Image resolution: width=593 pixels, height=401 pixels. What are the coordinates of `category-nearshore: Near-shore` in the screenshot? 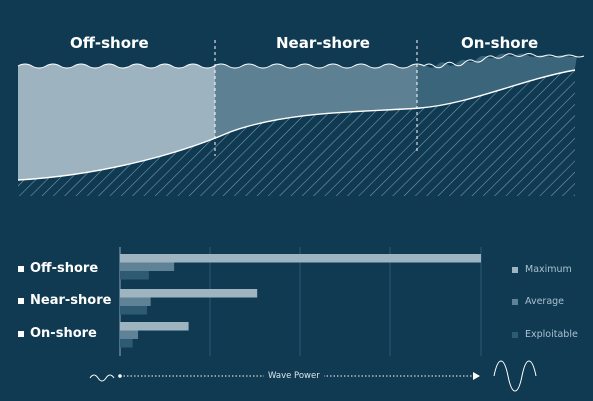 It's located at (64, 300).